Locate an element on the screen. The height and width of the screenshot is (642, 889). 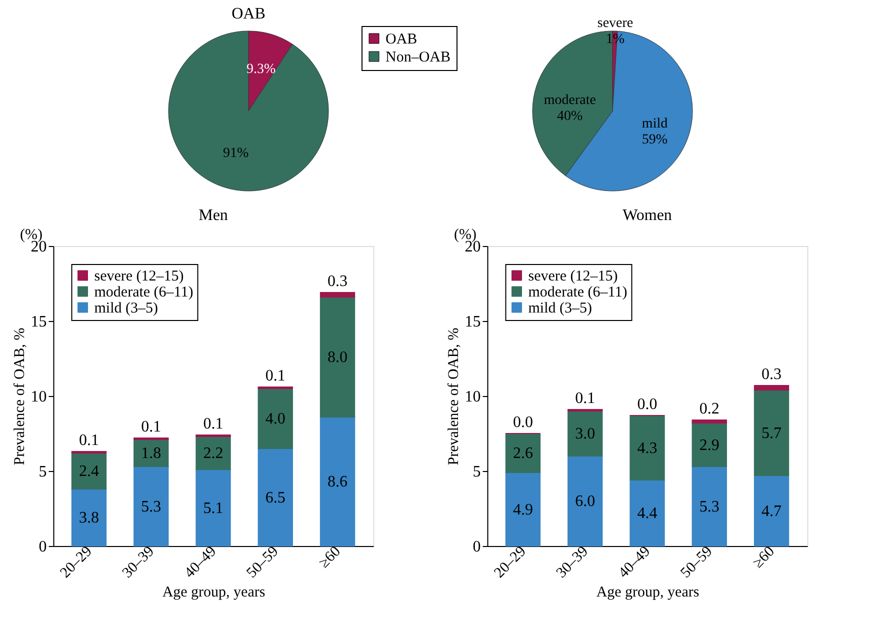
data-label: 3.0 is located at coordinates (585, 434).